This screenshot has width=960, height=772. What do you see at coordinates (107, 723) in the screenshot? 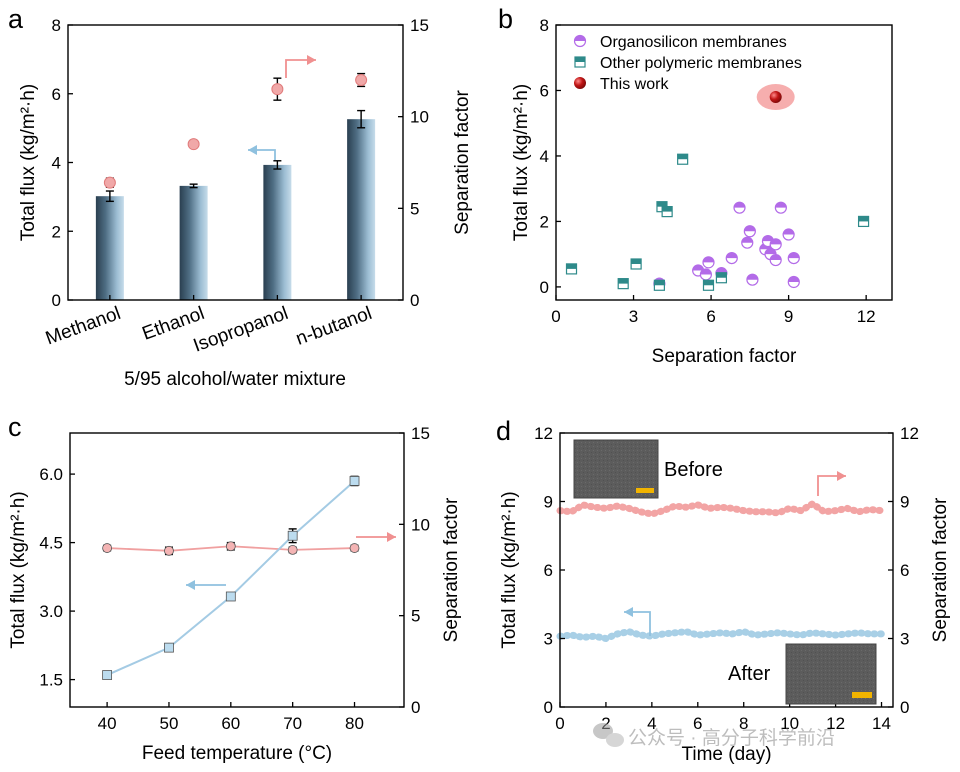
I see `x-tick-label: 40` at bounding box center [107, 723].